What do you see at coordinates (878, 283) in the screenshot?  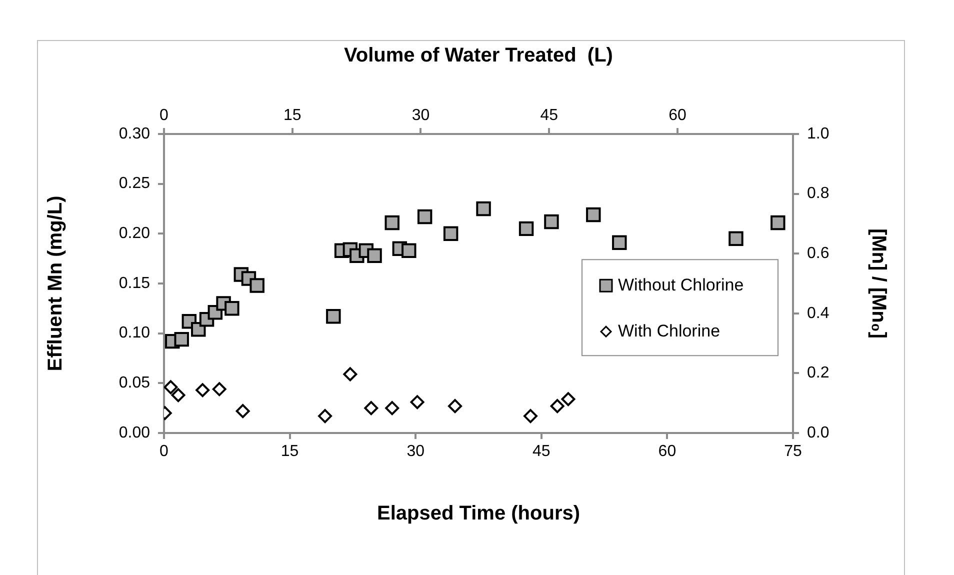 I see `y2-axis-title: [Mn] / [Mn₀]` at bounding box center [878, 283].